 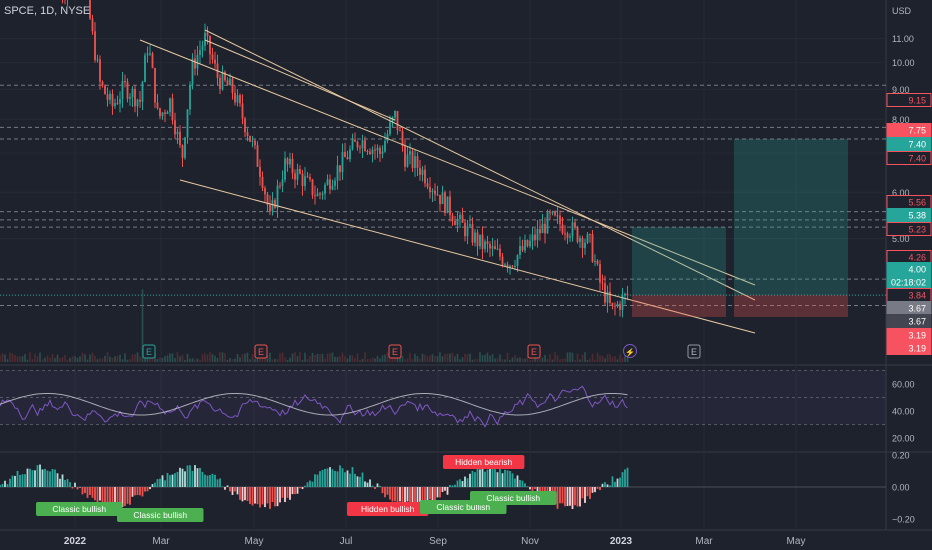 I want to click on event-markers: E E E E E ⚡, so click(x=421, y=351).